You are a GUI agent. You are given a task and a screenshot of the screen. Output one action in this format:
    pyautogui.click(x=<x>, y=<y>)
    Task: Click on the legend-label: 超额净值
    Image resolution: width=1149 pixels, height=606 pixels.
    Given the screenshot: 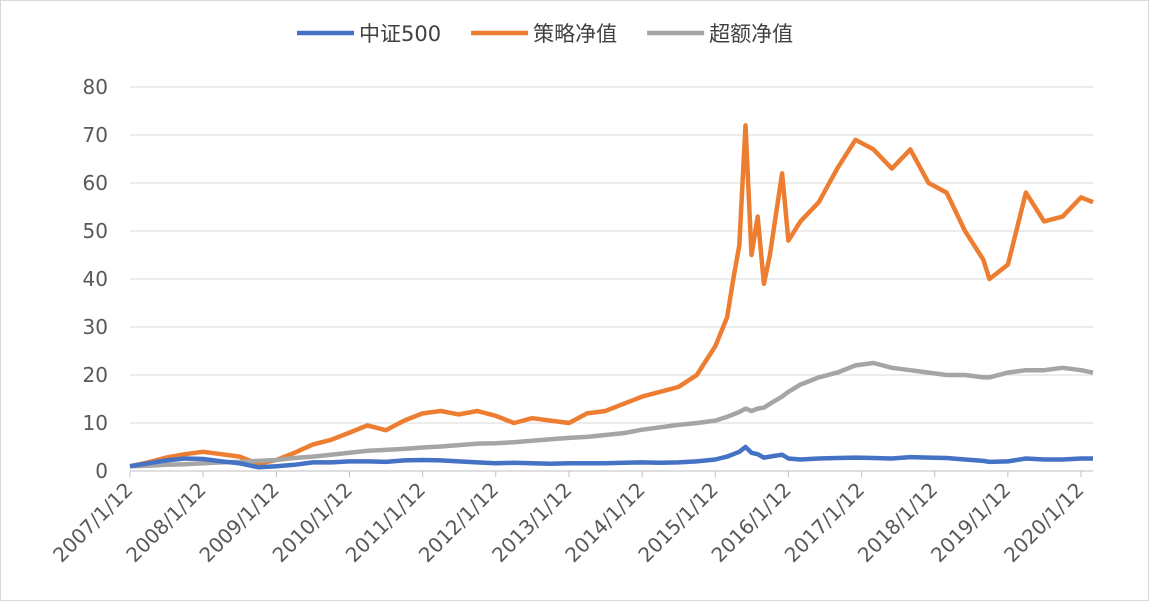 What is the action you would take?
    pyautogui.click(x=751, y=34)
    